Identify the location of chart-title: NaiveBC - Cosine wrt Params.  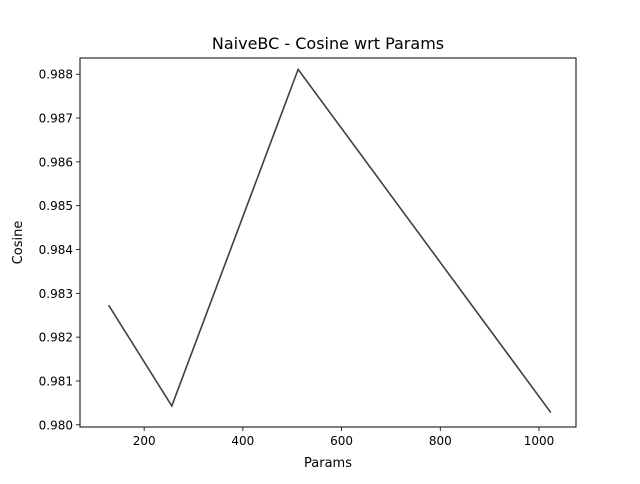
(328, 43).